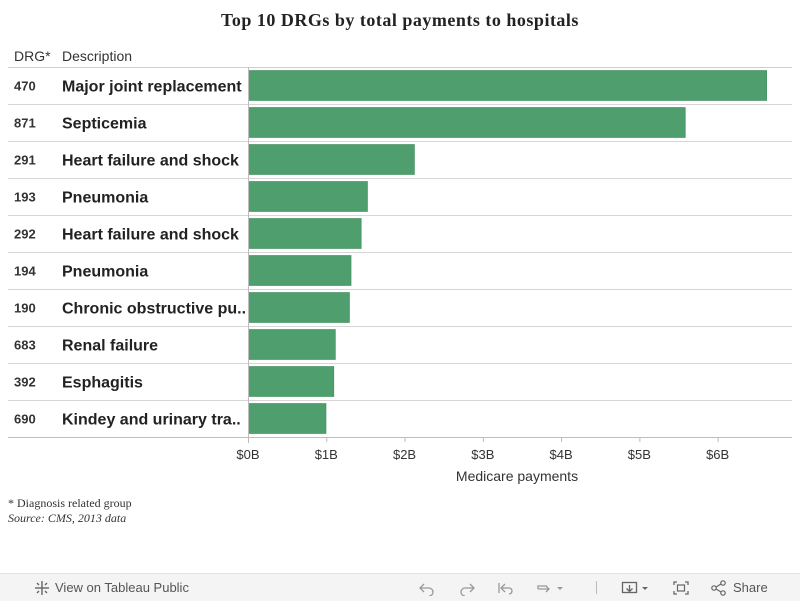 Image resolution: width=800 pixels, height=601 pixels. What do you see at coordinates (25, 86) in the screenshot?
I see `drg-code-label: 470` at bounding box center [25, 86].